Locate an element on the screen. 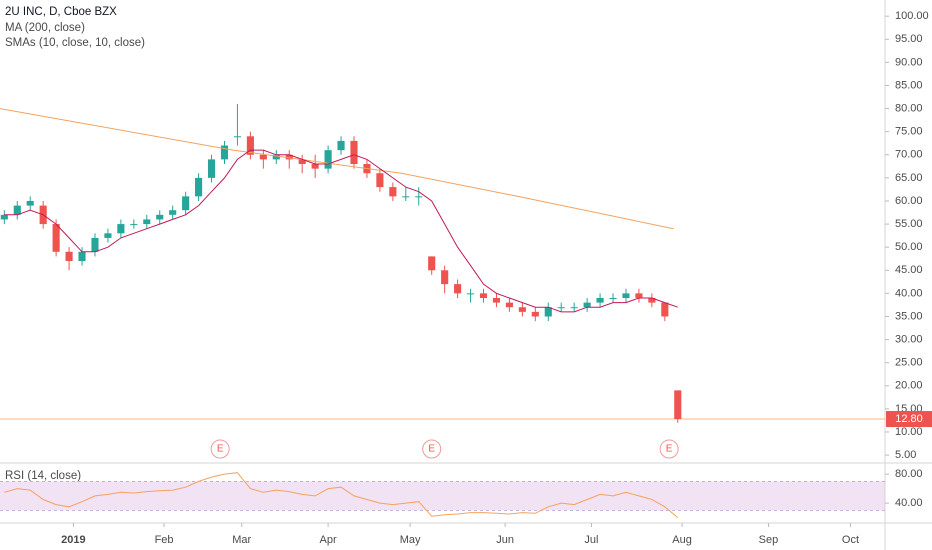 This screenshot has width=932, height=550. y-tick-label: 55.00 is located at coordinates (909, 224).